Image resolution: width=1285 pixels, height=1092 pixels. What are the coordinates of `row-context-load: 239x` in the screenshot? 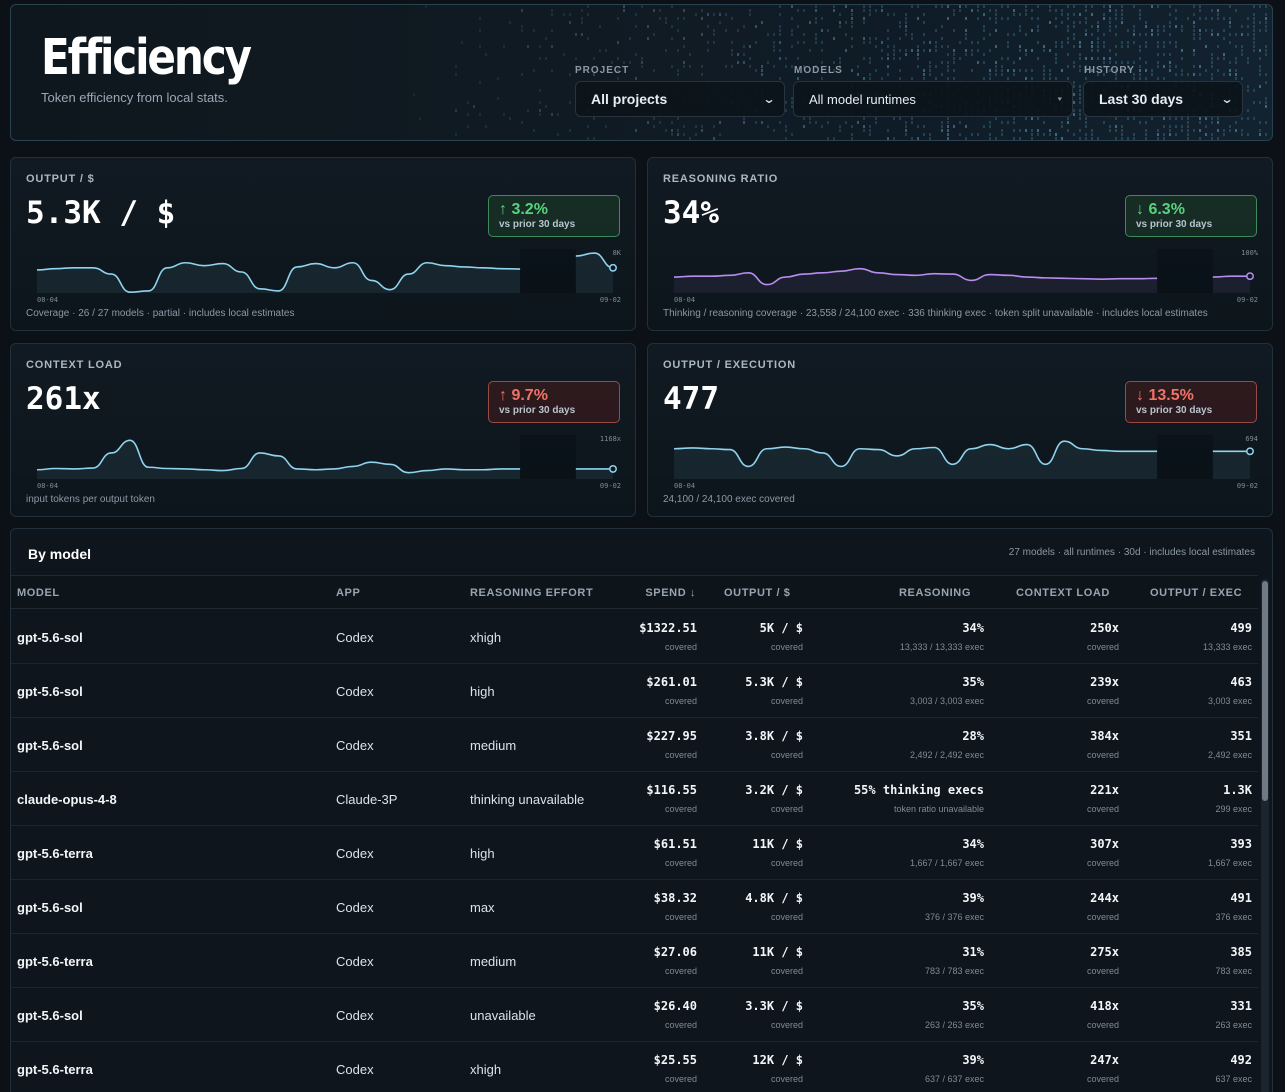 It's located at (1104, 682).